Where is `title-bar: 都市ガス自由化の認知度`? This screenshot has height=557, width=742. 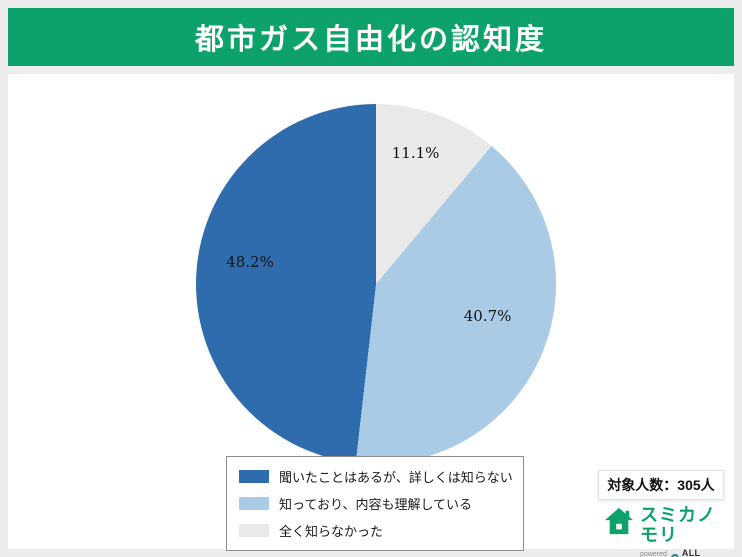
title-bar: 都市ガス自由化の認知度 is located at coordinates (371, 37).